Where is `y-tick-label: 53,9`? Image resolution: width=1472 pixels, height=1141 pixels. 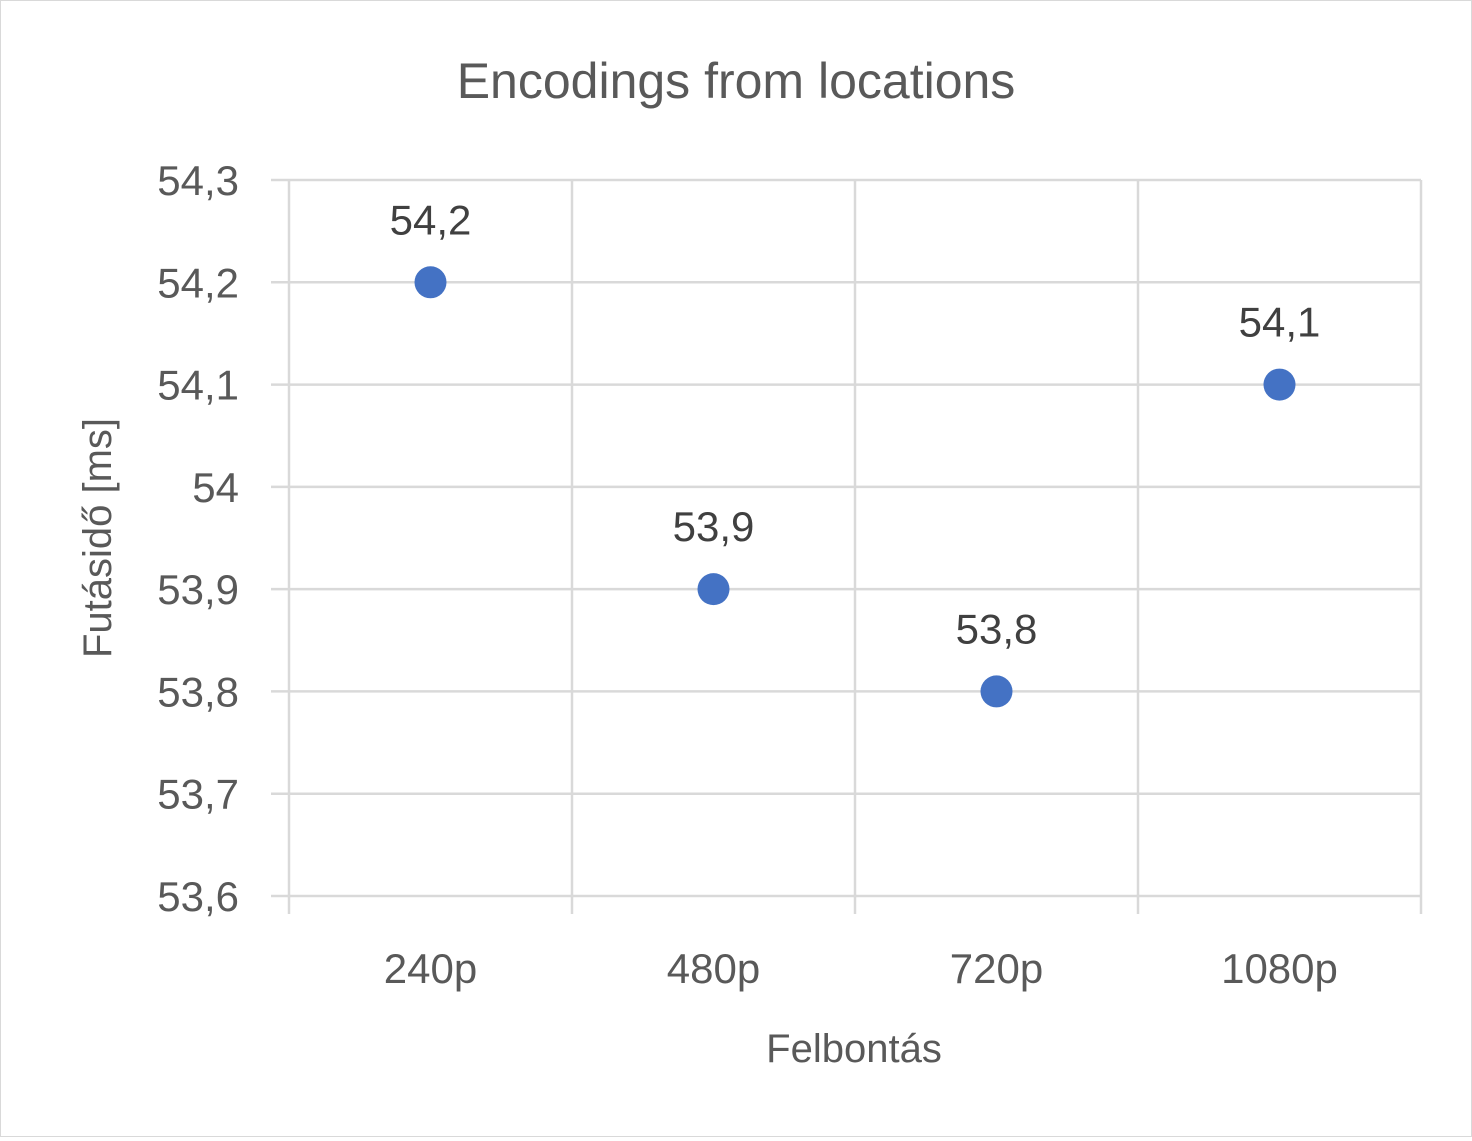 y-tick-label: 53,9 is located at coordinates (198, 589).